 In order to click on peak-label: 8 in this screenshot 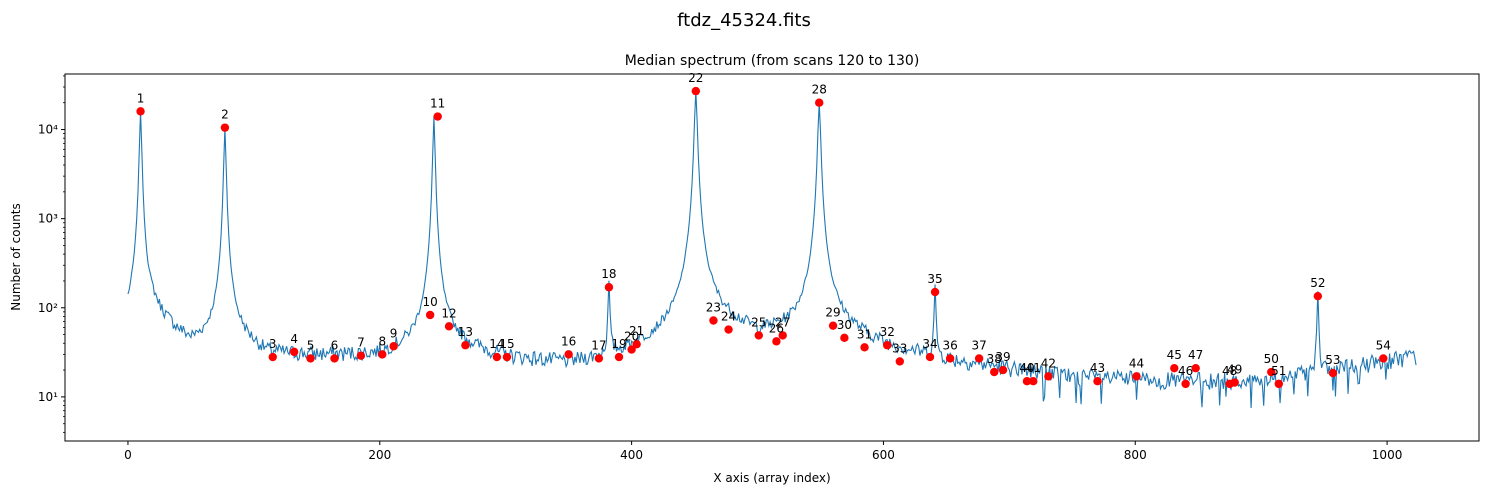, I will do `click(382, 341)`.